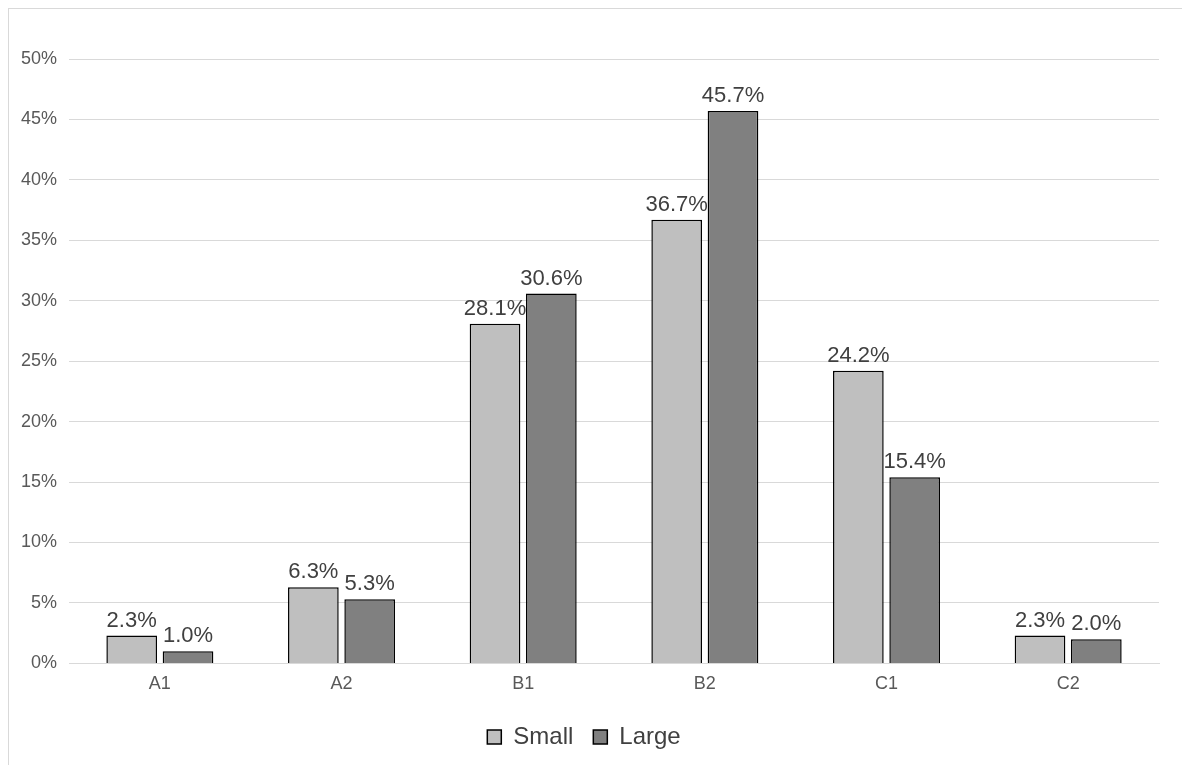 The width and height of the screenshot is (1182, 765). What do you see at coordinates (44, 601) in the screenshot?
I see `y-tick-label: 5%` at bounding box center [44, 601].